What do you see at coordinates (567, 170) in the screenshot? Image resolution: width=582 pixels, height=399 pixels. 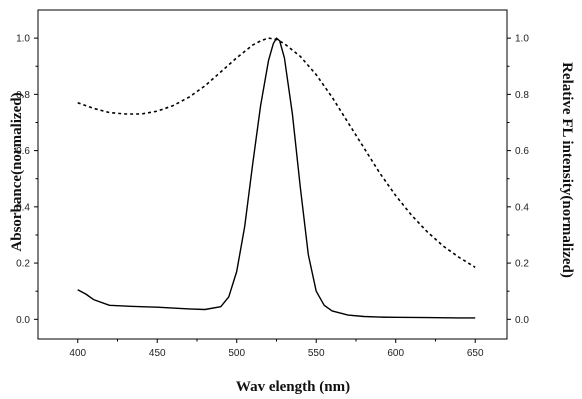 I see `y-axis-label-right: Relative FL intensity(normalized)` at bounding box center [567, 170].